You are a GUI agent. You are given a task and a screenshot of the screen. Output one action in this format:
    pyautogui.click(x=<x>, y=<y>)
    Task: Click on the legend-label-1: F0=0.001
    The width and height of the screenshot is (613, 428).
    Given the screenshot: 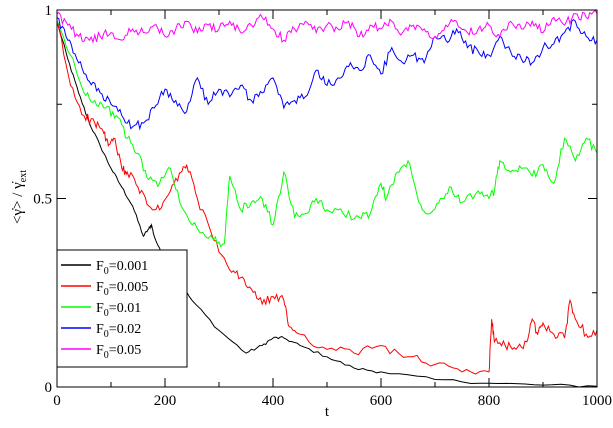 What is the action you would take?
    pyautogui.click(x=122, y=268)
    